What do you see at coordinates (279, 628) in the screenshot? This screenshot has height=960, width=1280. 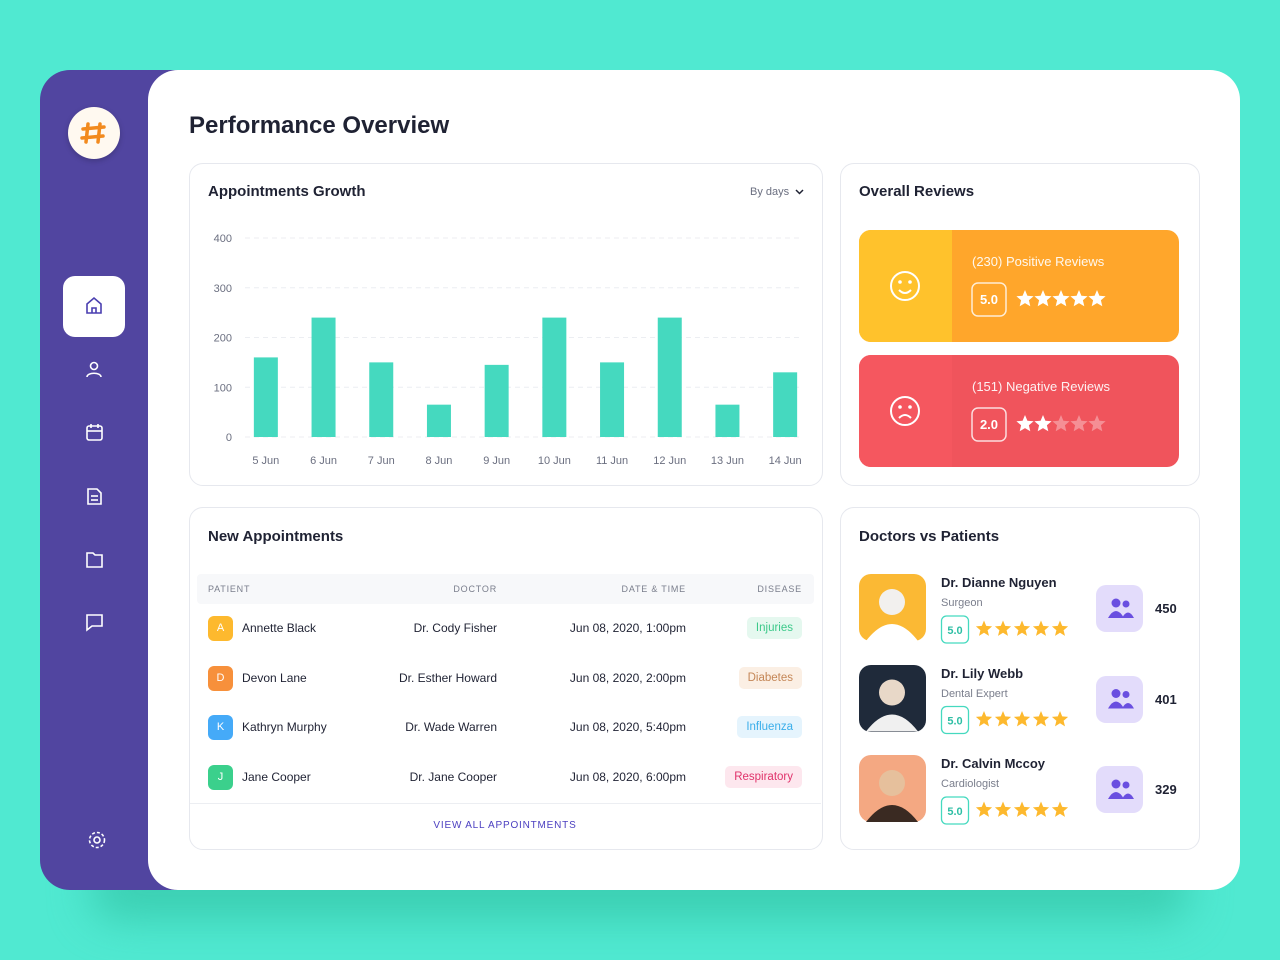 I see `patient-name: Annette Black` at bounding box center [279, 628].